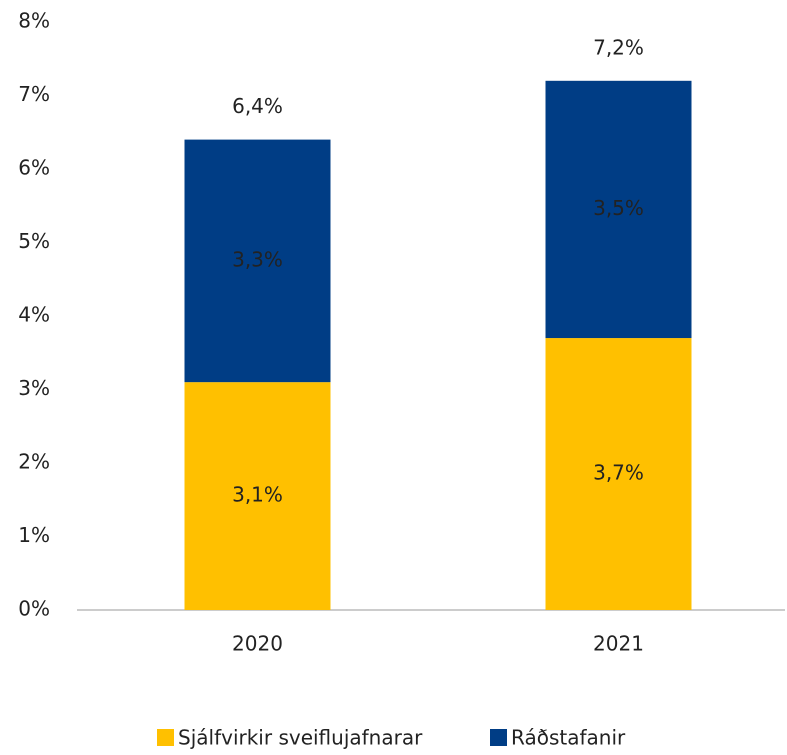 The height and width of the screenshot is (755, 787). Describe the element at coordinates (34, 21) in the screenshot. I see `y-tick-label: 8%` at that location.